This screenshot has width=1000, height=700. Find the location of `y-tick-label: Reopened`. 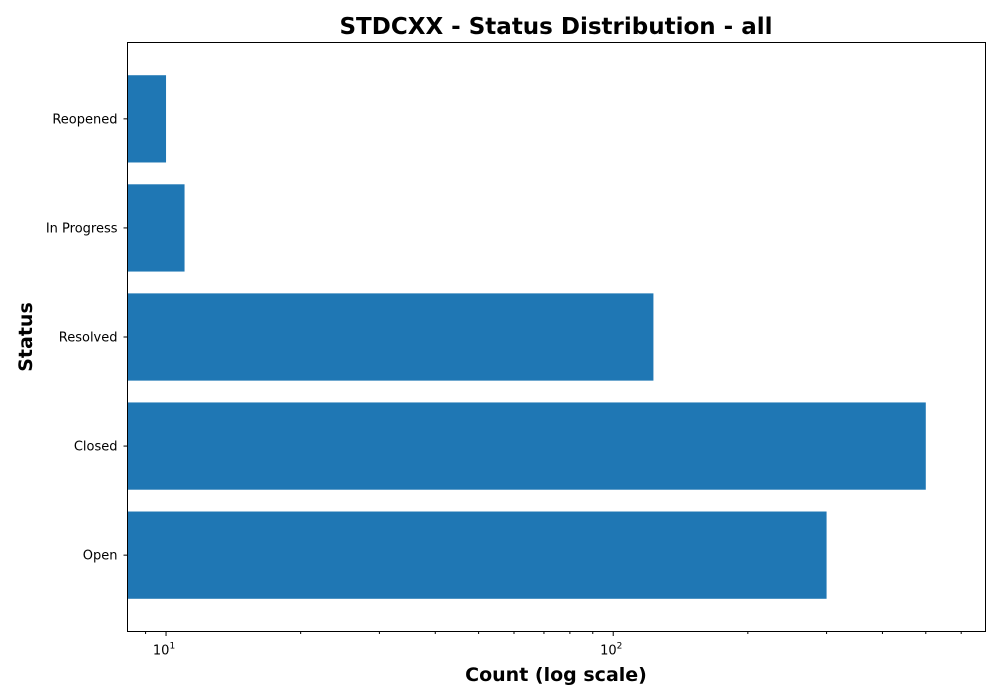

y-tick-label: Reopened is located at coordinates (84, 119).